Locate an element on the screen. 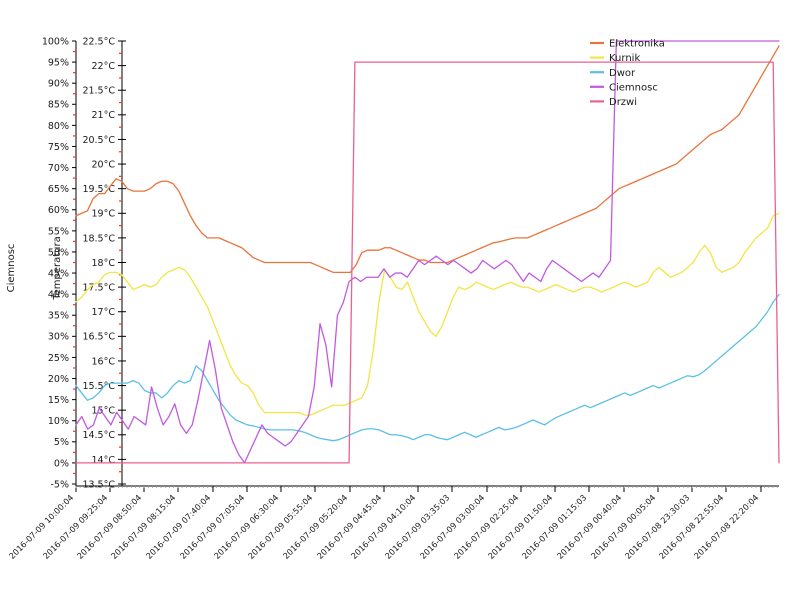 This screenshot has height=600, width=800. x-tick-label: 2016-07-09 04:45:04 is located at coordinates (349, 526).